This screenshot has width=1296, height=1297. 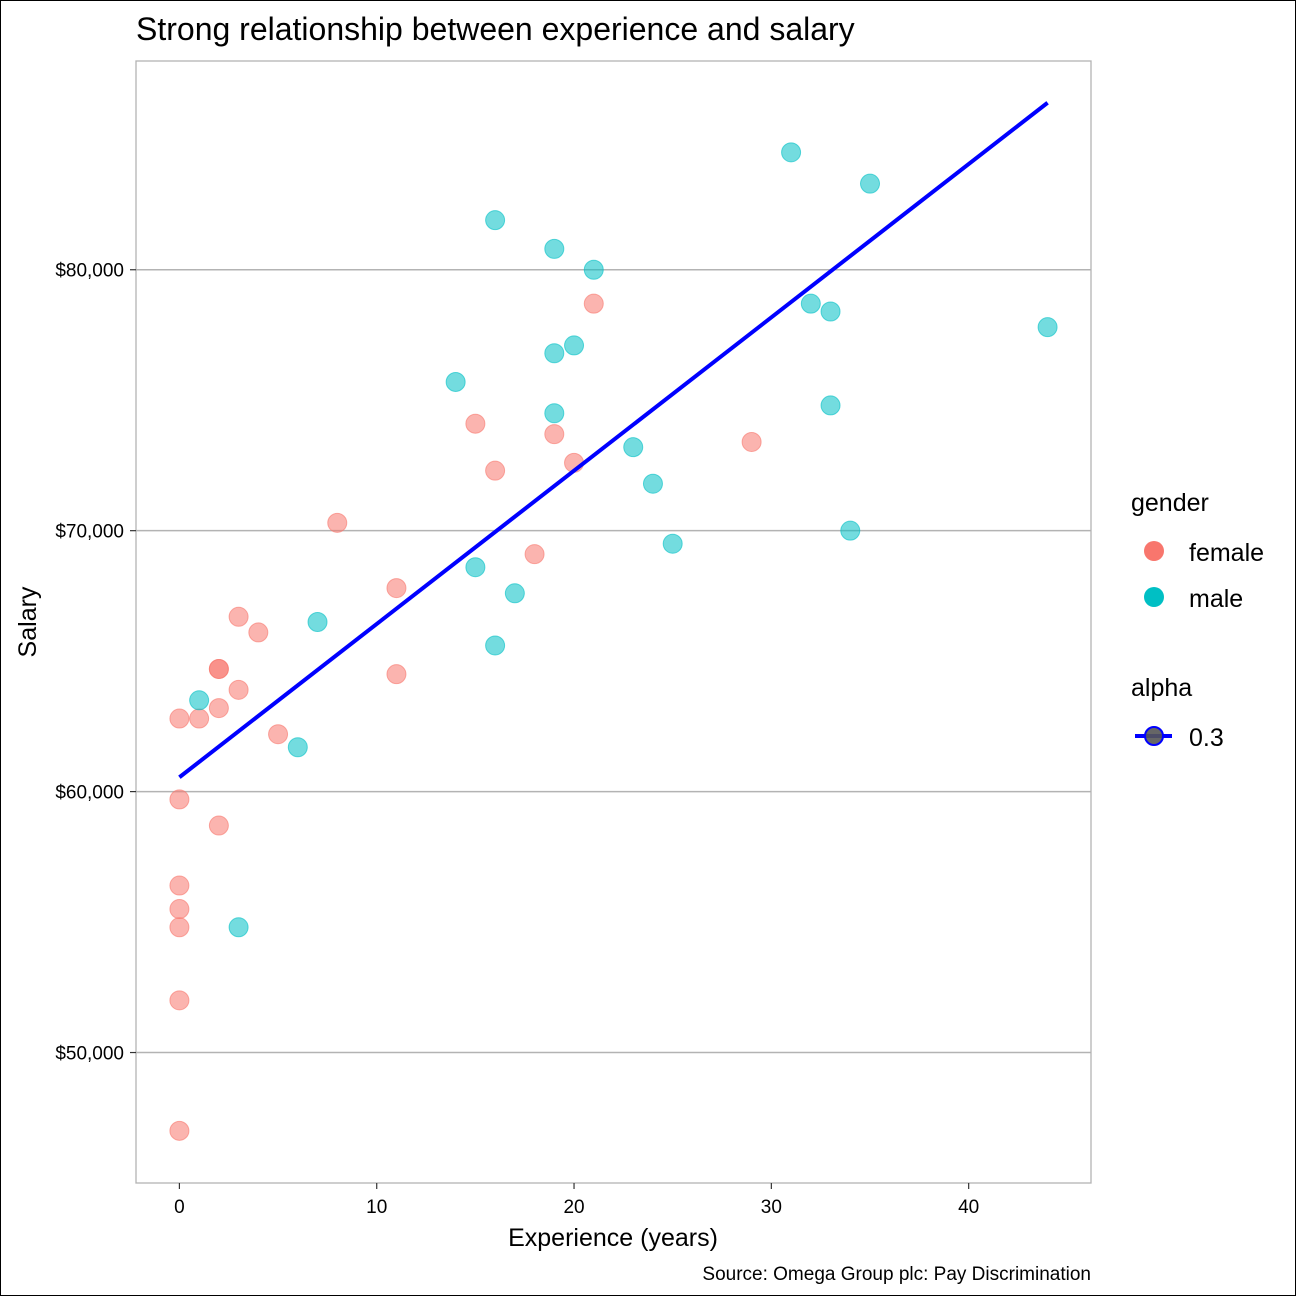 I want to click on legend-male-key, so click(x=1154, y=597).